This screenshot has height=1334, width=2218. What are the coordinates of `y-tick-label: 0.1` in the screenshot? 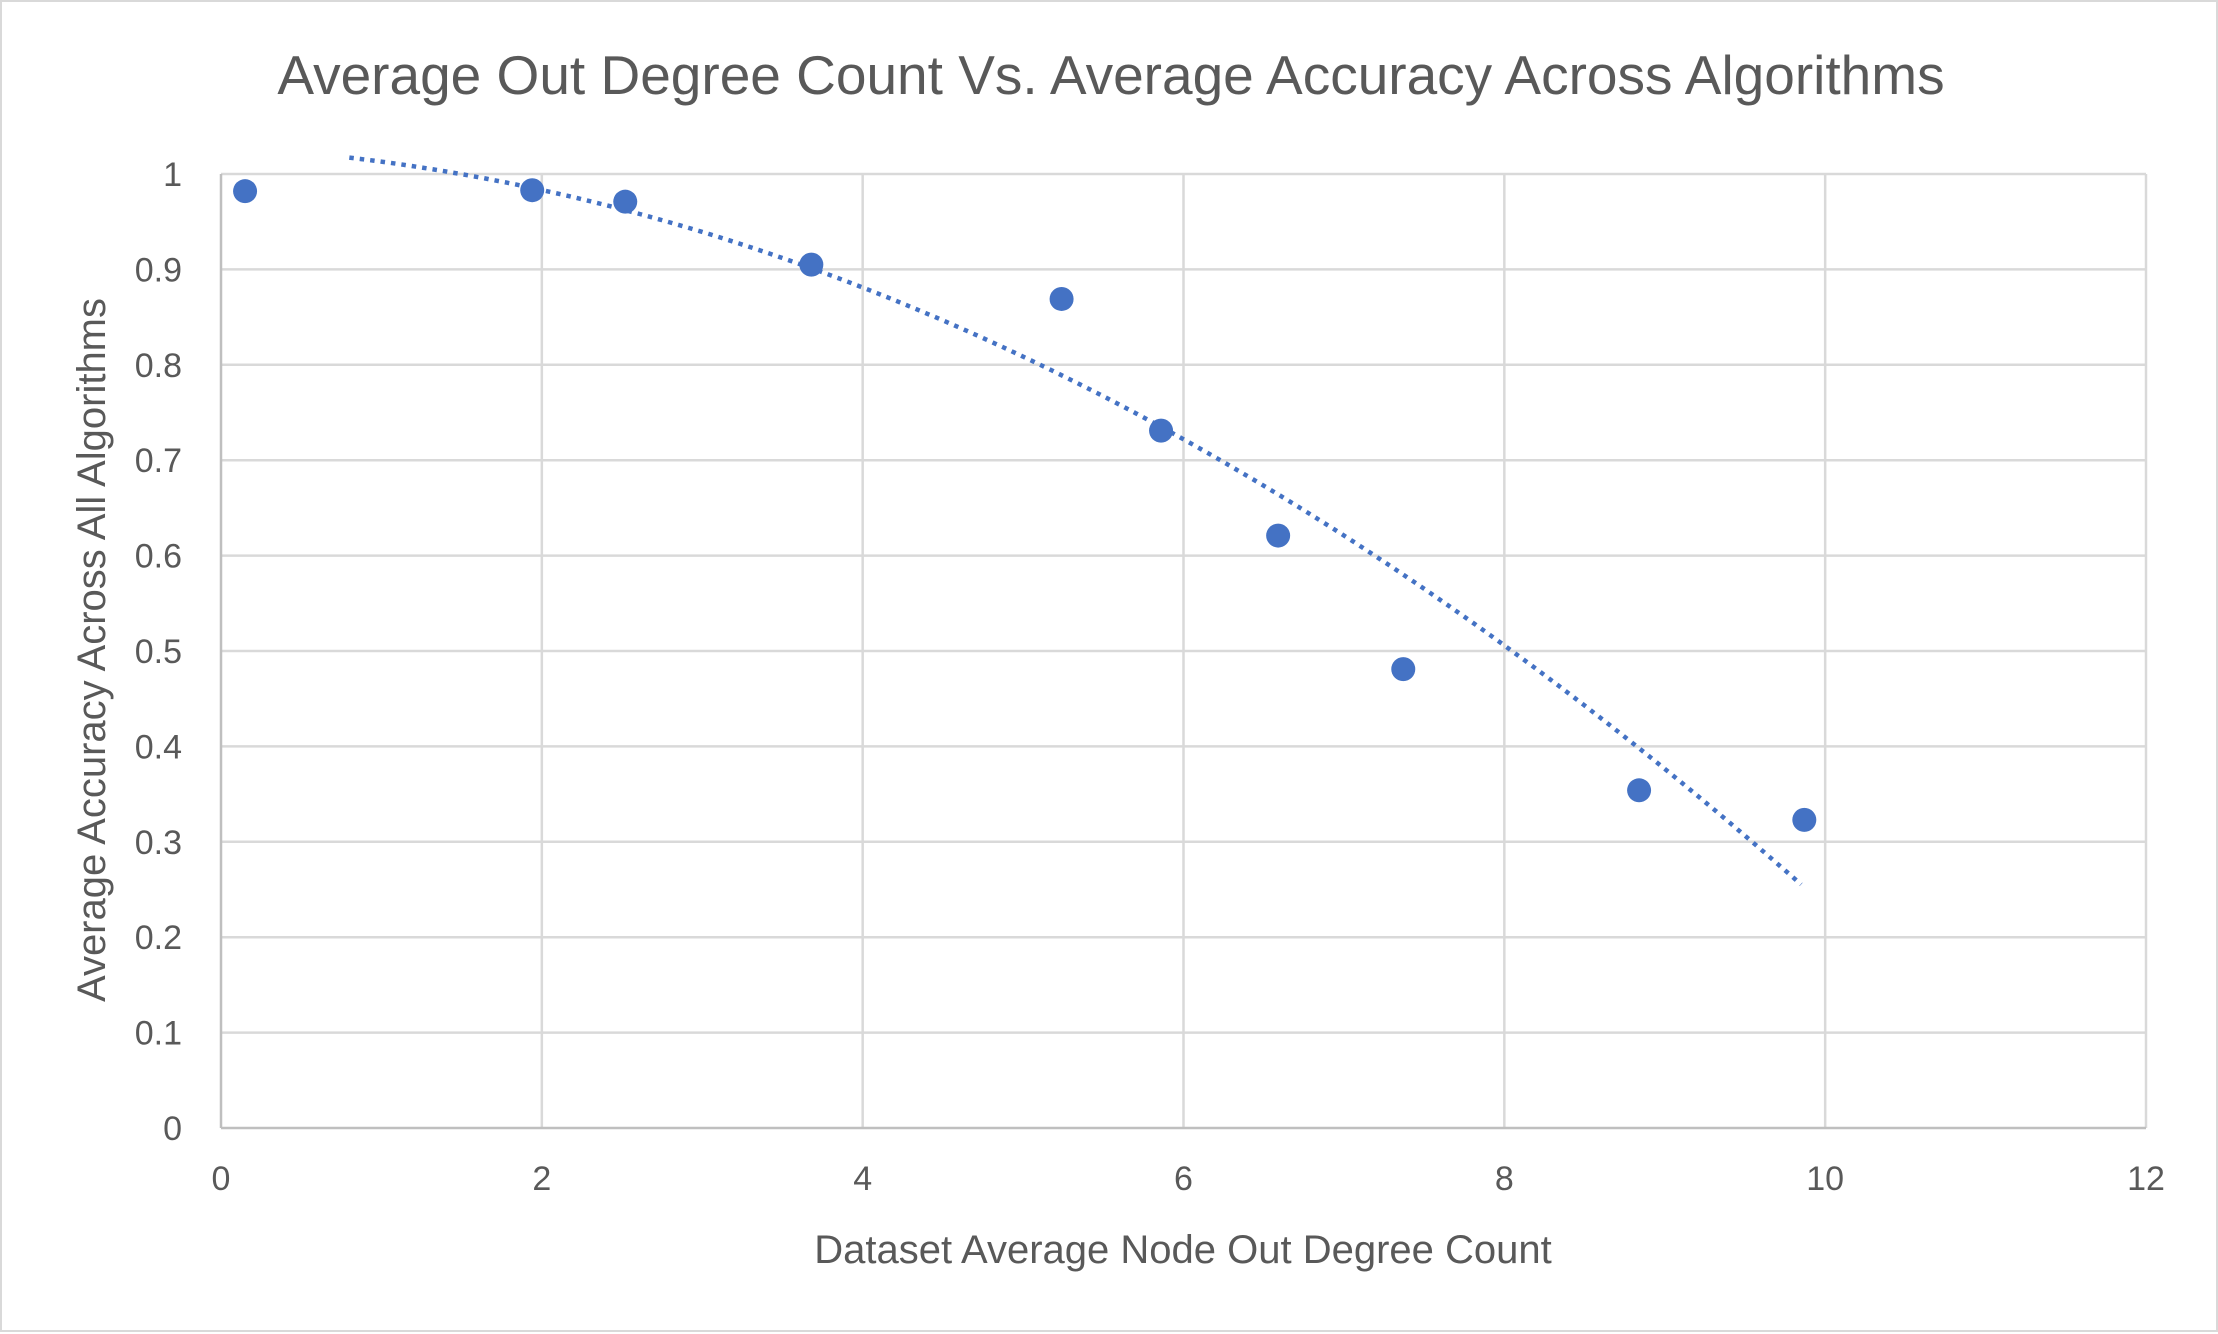 It's located at (158, 1034).